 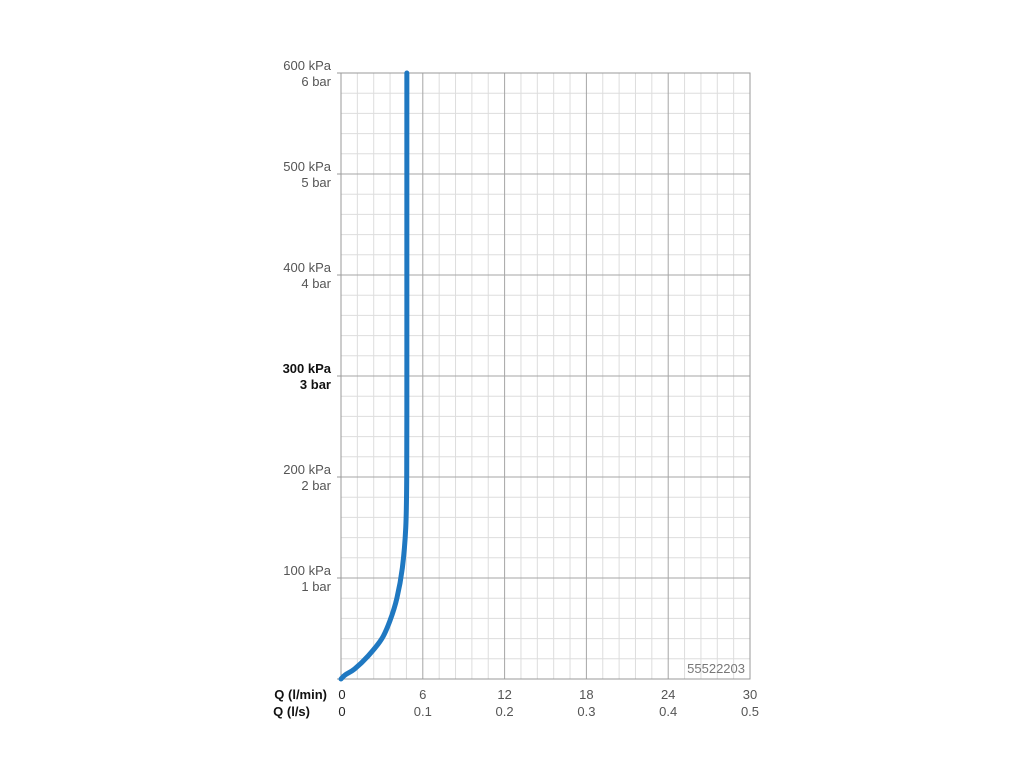 What do you see at coordinates (423, 711) in the screenshot?
I see `x-tick-label-ls: 0.1` at bounding box center [423, 711].